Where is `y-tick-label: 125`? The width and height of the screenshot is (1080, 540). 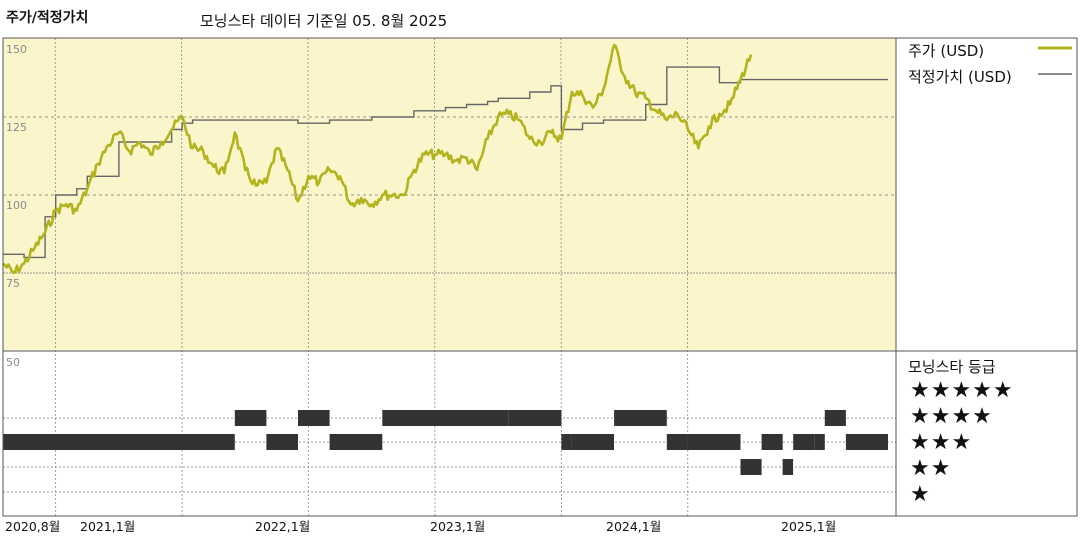
y-tick-label: 125 is located at coordinates (16, 127).